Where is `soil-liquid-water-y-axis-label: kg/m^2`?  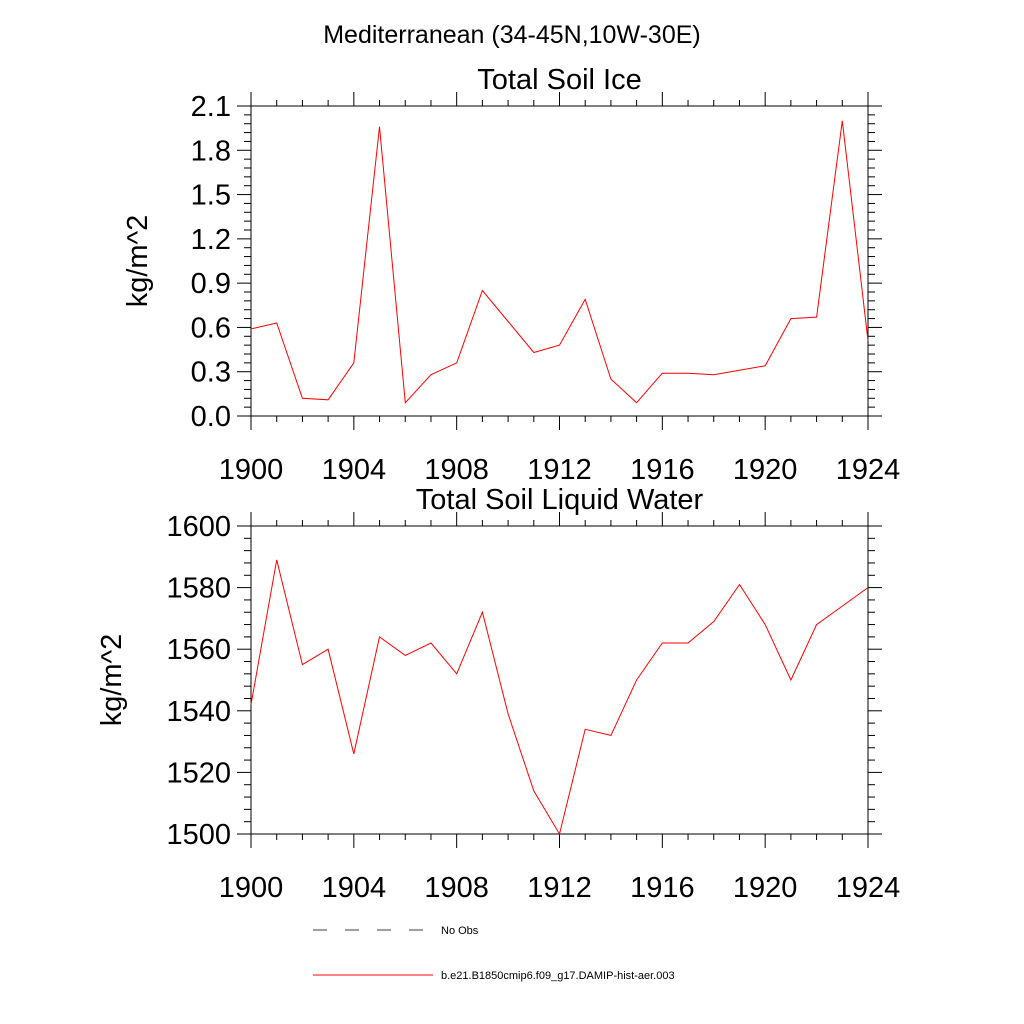 soil-liquid-water-y-axis-label: kg/m^2 is located at coordinates (112, 680).